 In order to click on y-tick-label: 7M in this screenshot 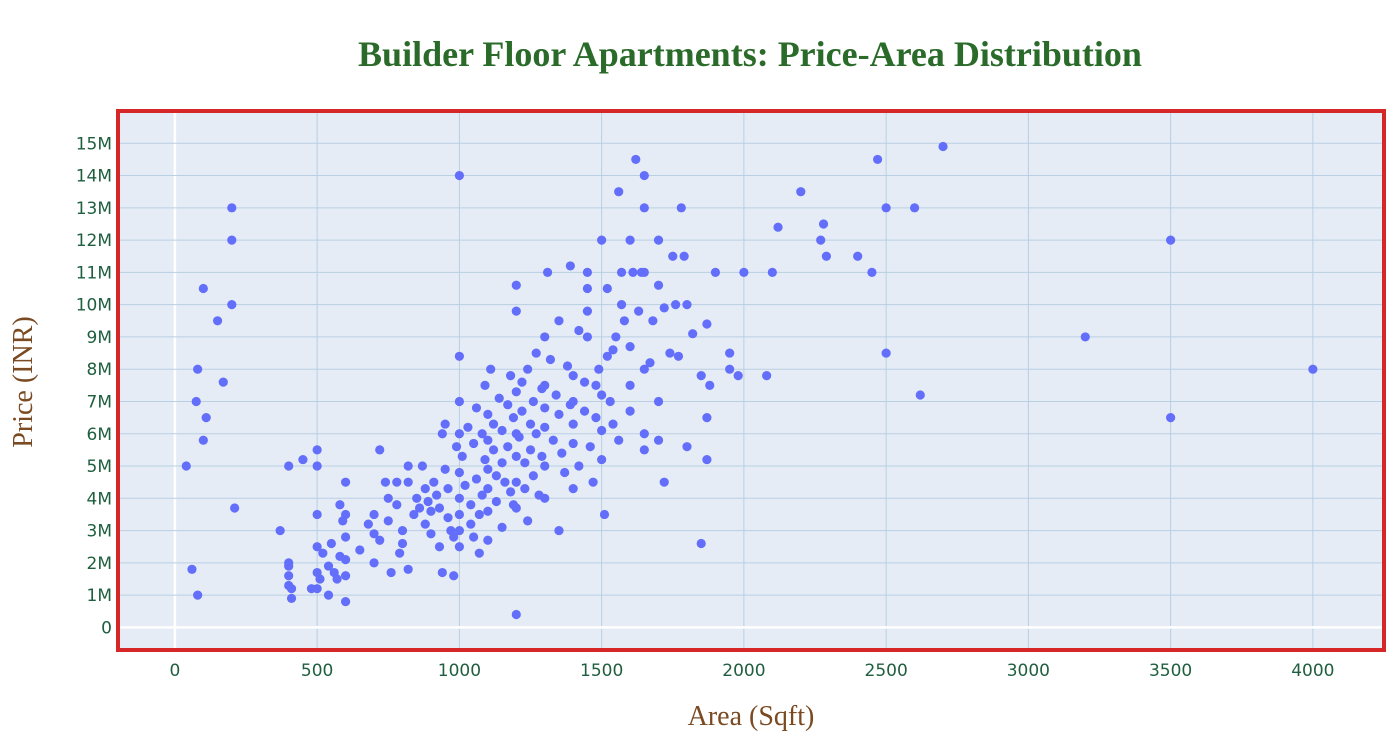, I will do `click(99, 402)`.